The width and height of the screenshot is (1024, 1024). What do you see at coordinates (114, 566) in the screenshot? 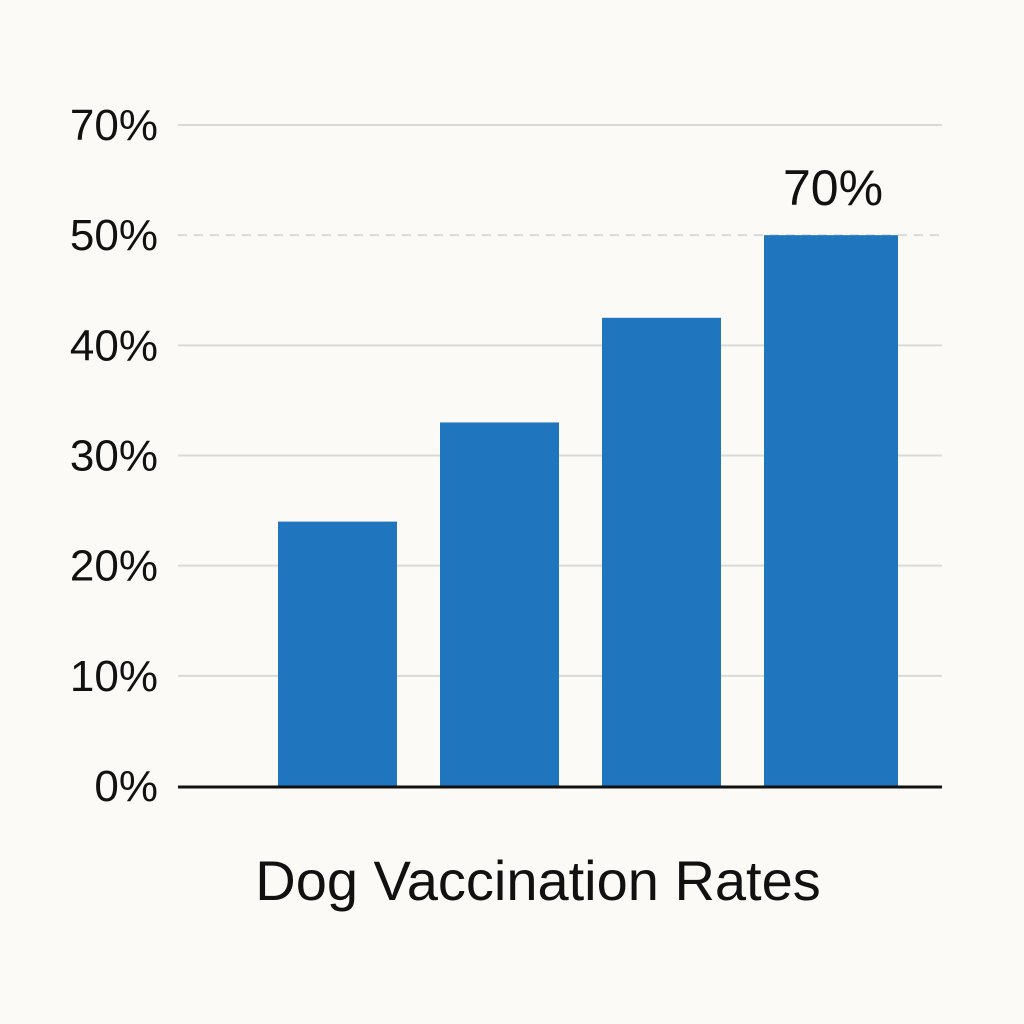
I see `y-tick-label: 20%` at bounding box center [114, 566].